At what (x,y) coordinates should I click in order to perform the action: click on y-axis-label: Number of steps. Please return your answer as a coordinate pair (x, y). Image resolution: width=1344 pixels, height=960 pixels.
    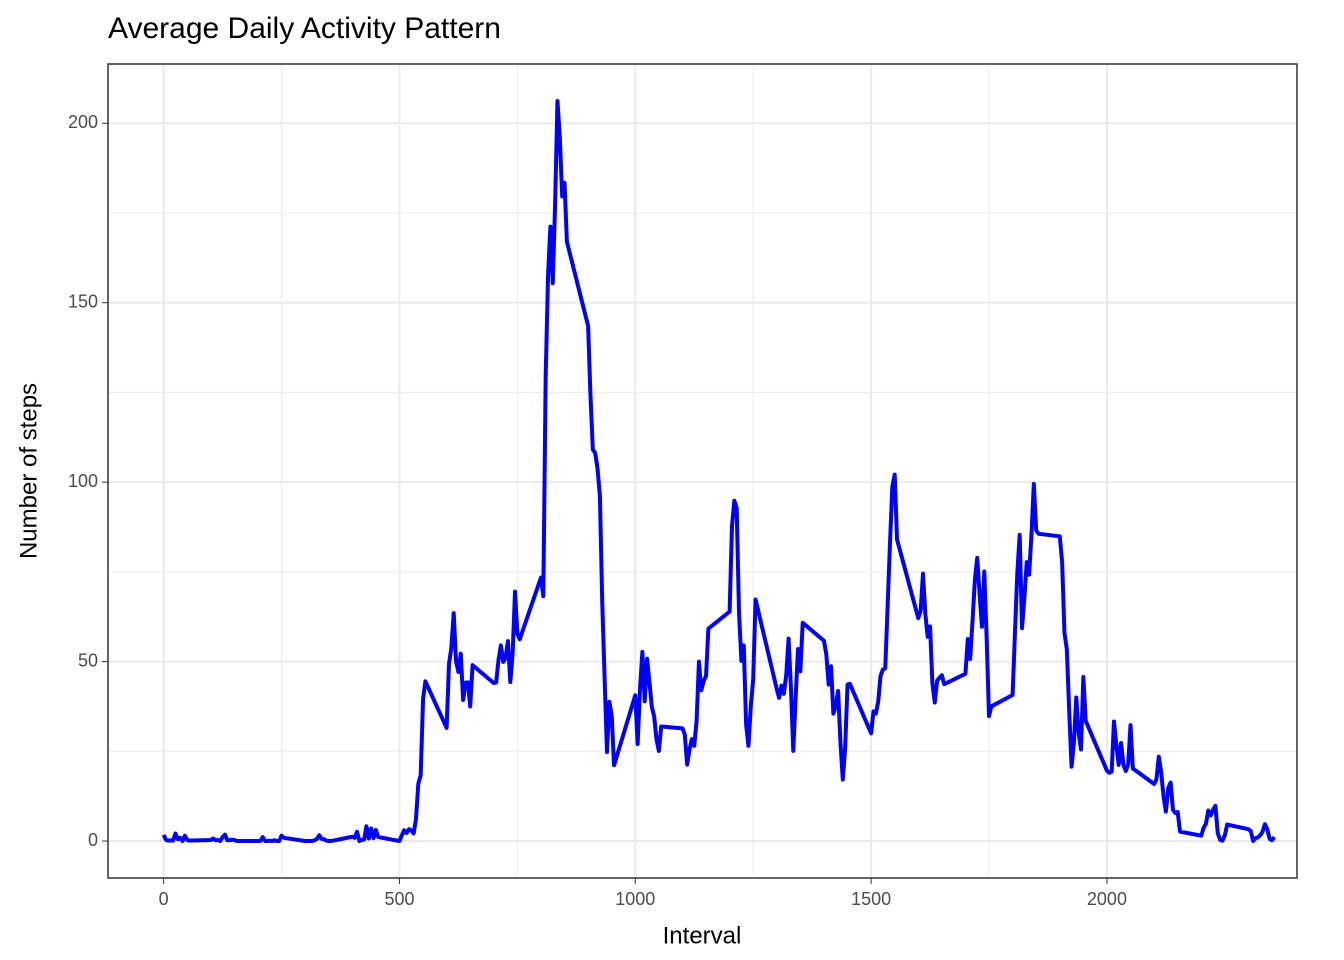
    Looking at the image, I should click on (28, 471).